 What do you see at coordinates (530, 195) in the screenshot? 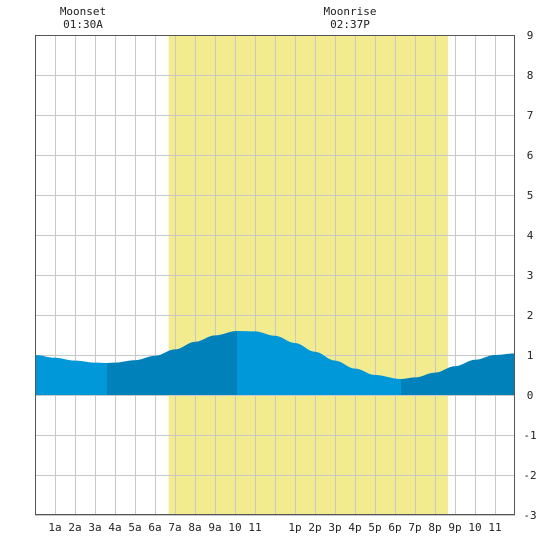
I see `y-tick-label: 5` at bounding box center [530, 195].